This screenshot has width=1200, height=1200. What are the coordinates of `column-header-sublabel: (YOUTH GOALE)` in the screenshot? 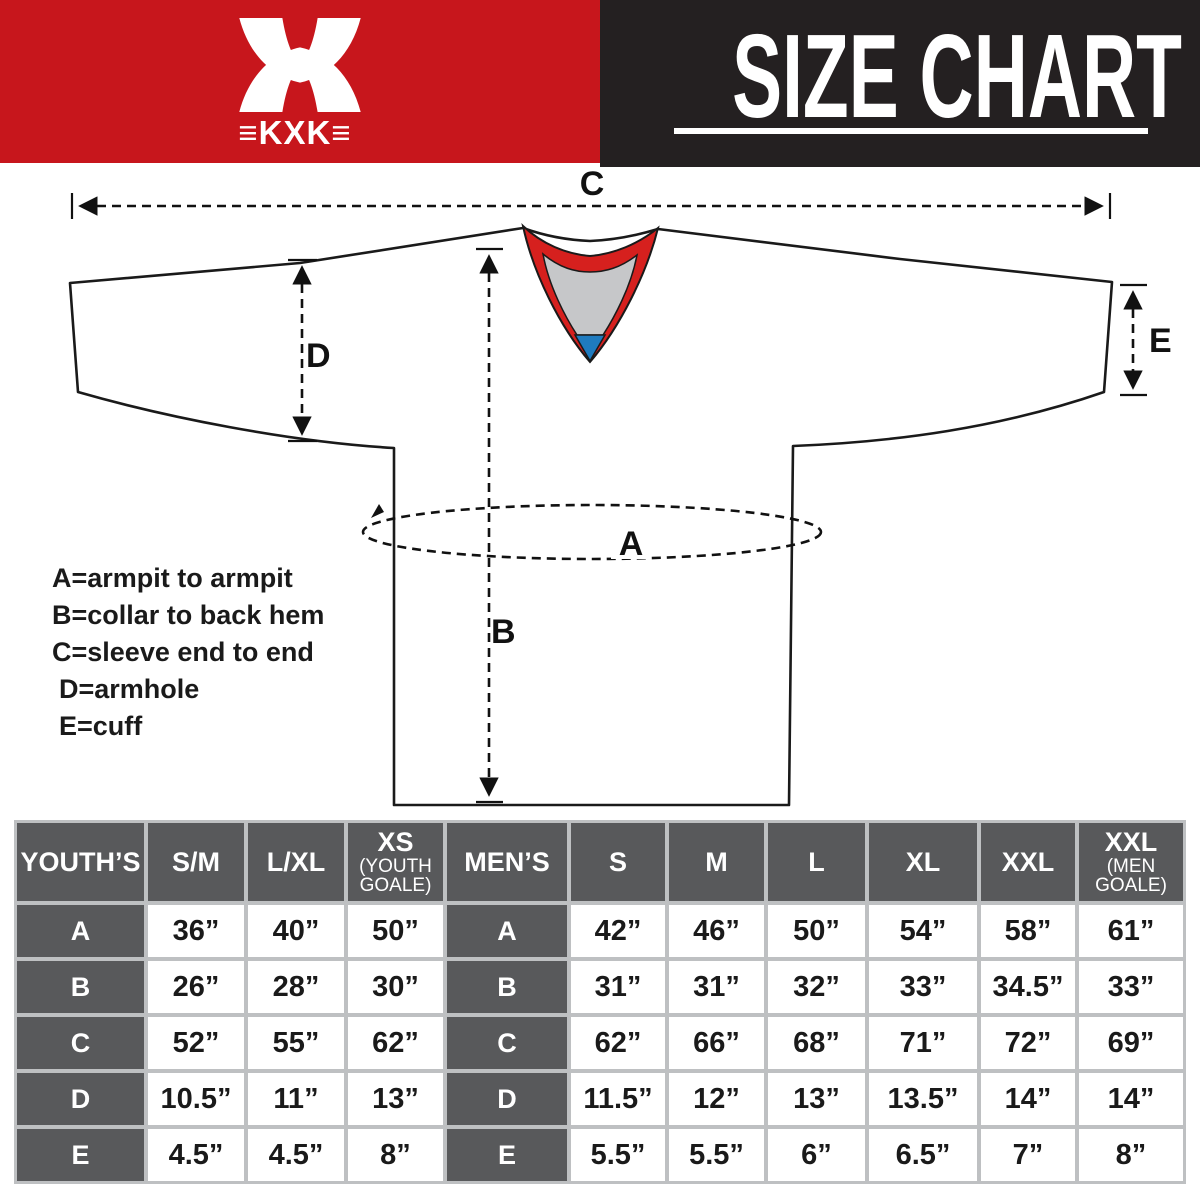 It's located at (395, 876).